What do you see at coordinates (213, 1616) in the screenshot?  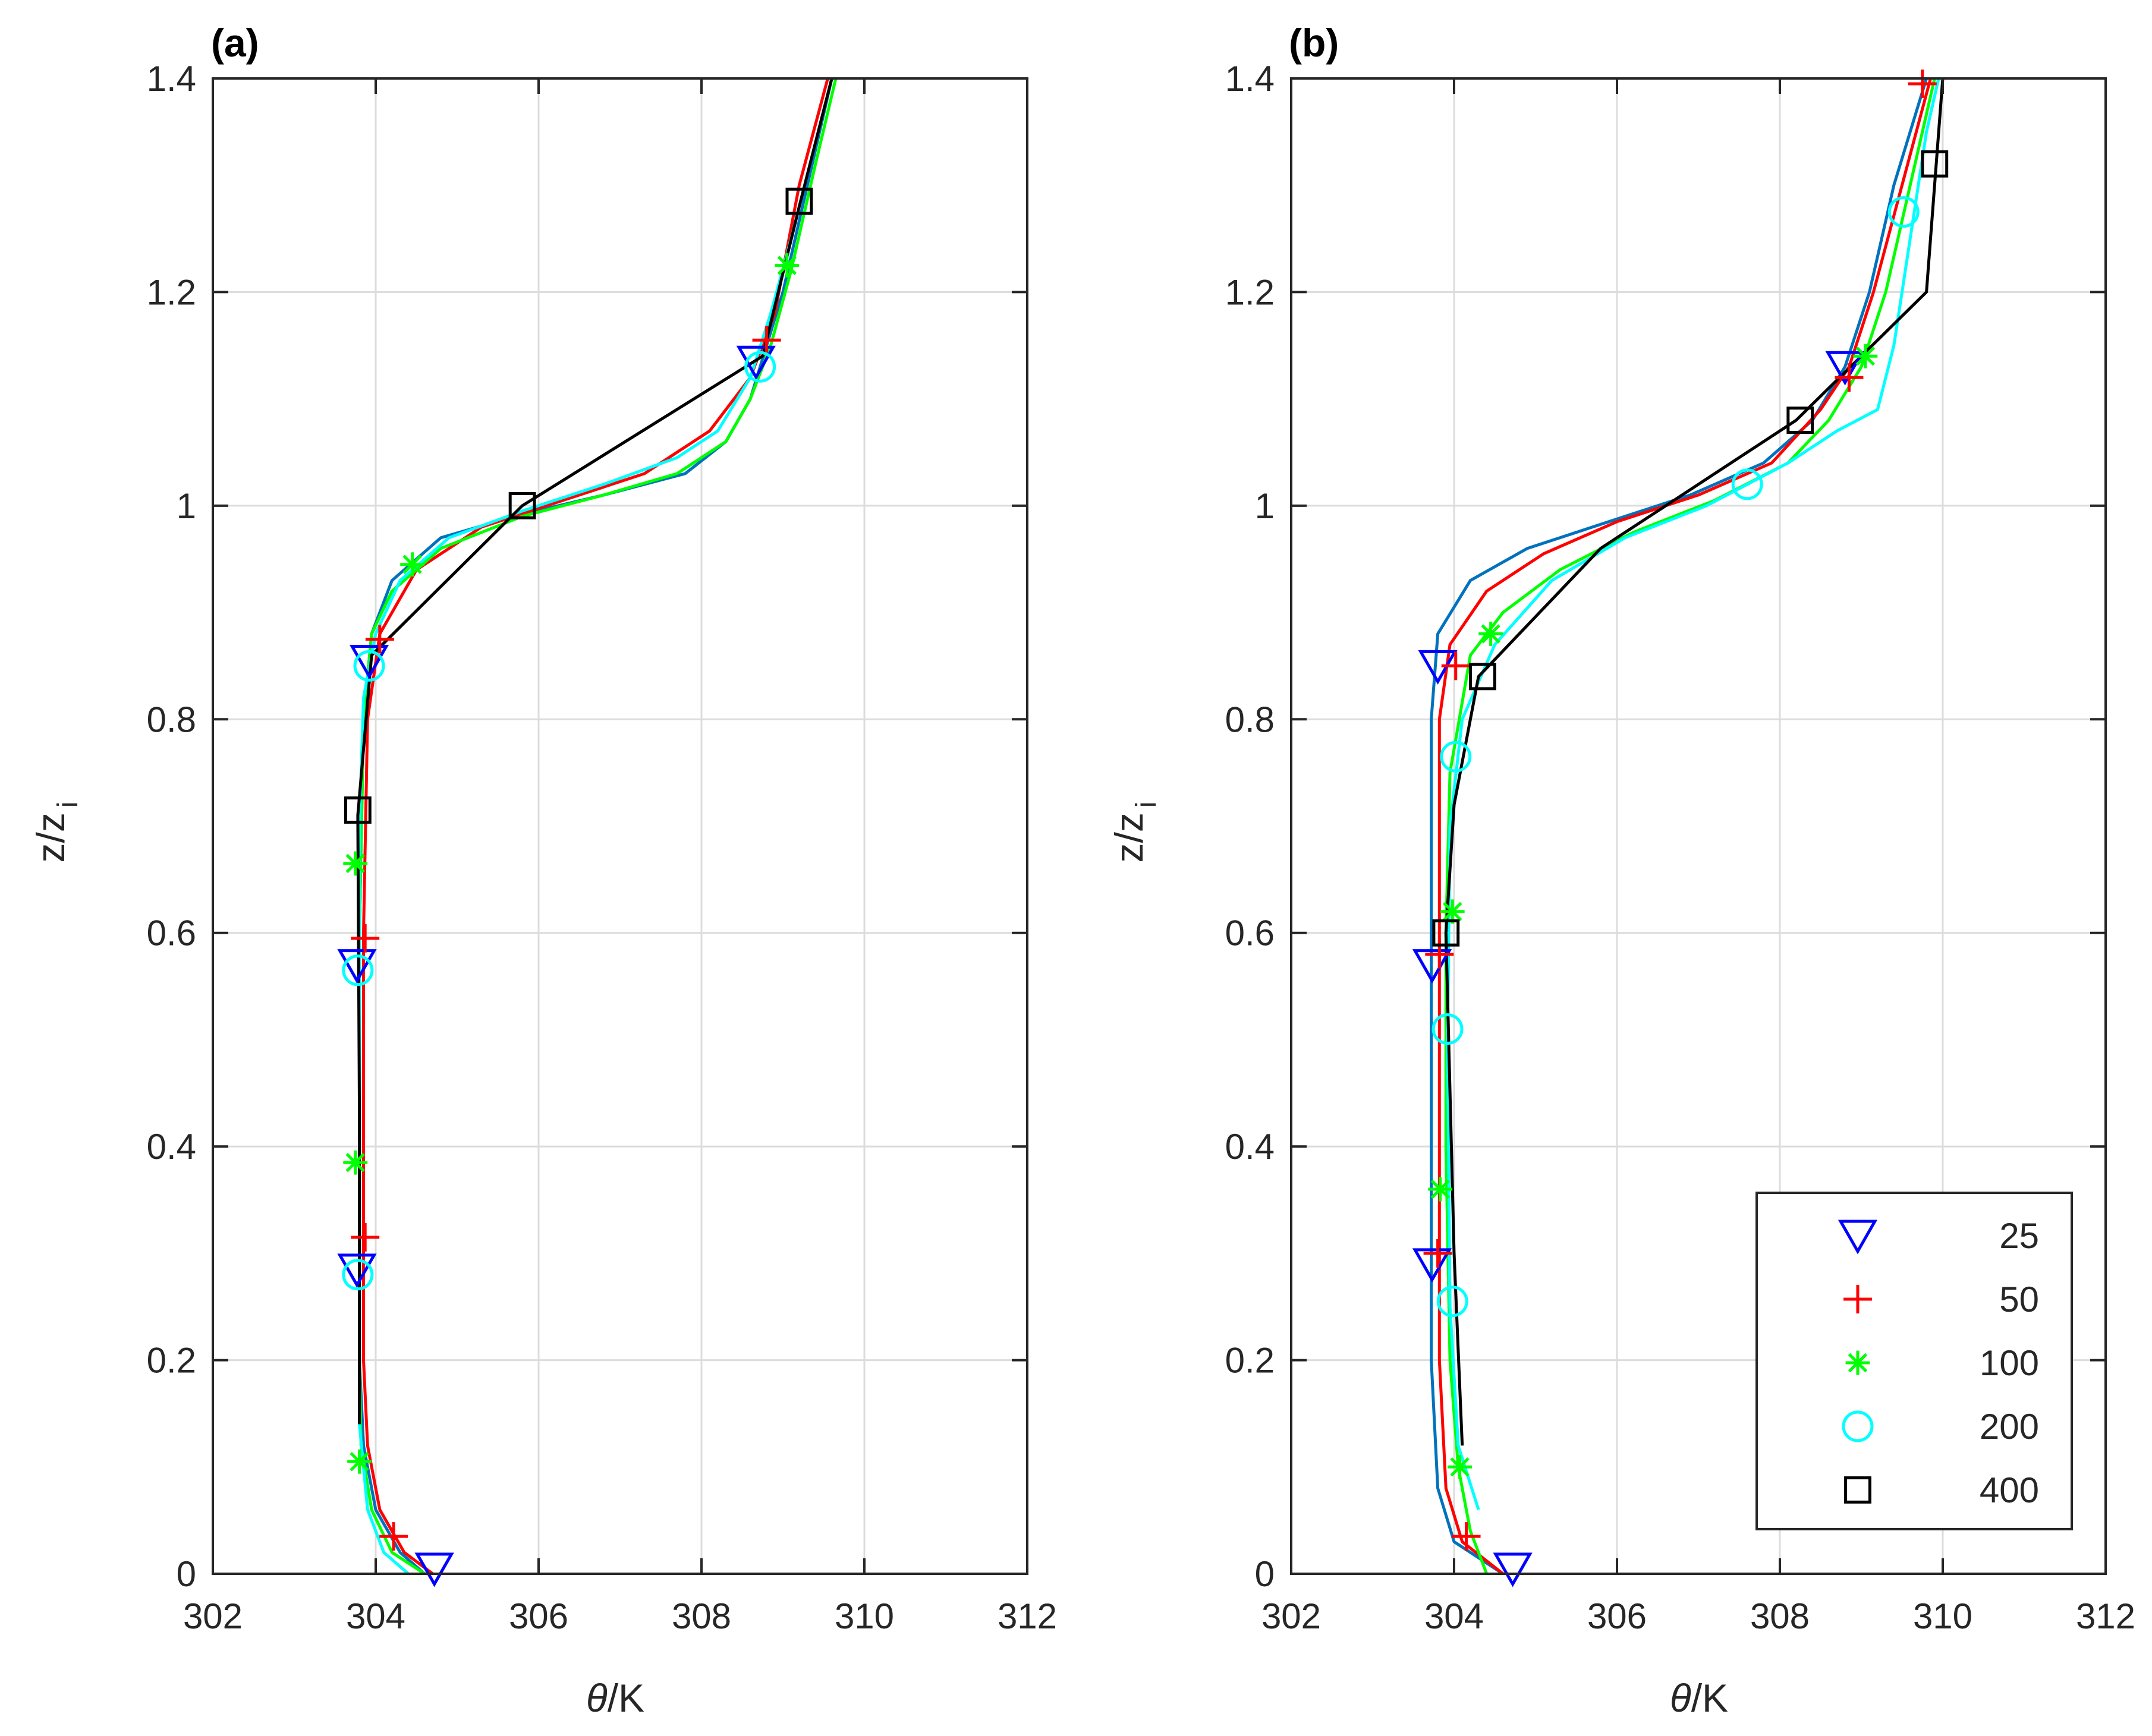 I see `panel-a-x-tick-label: 302` at bounding box center [213, 1616].